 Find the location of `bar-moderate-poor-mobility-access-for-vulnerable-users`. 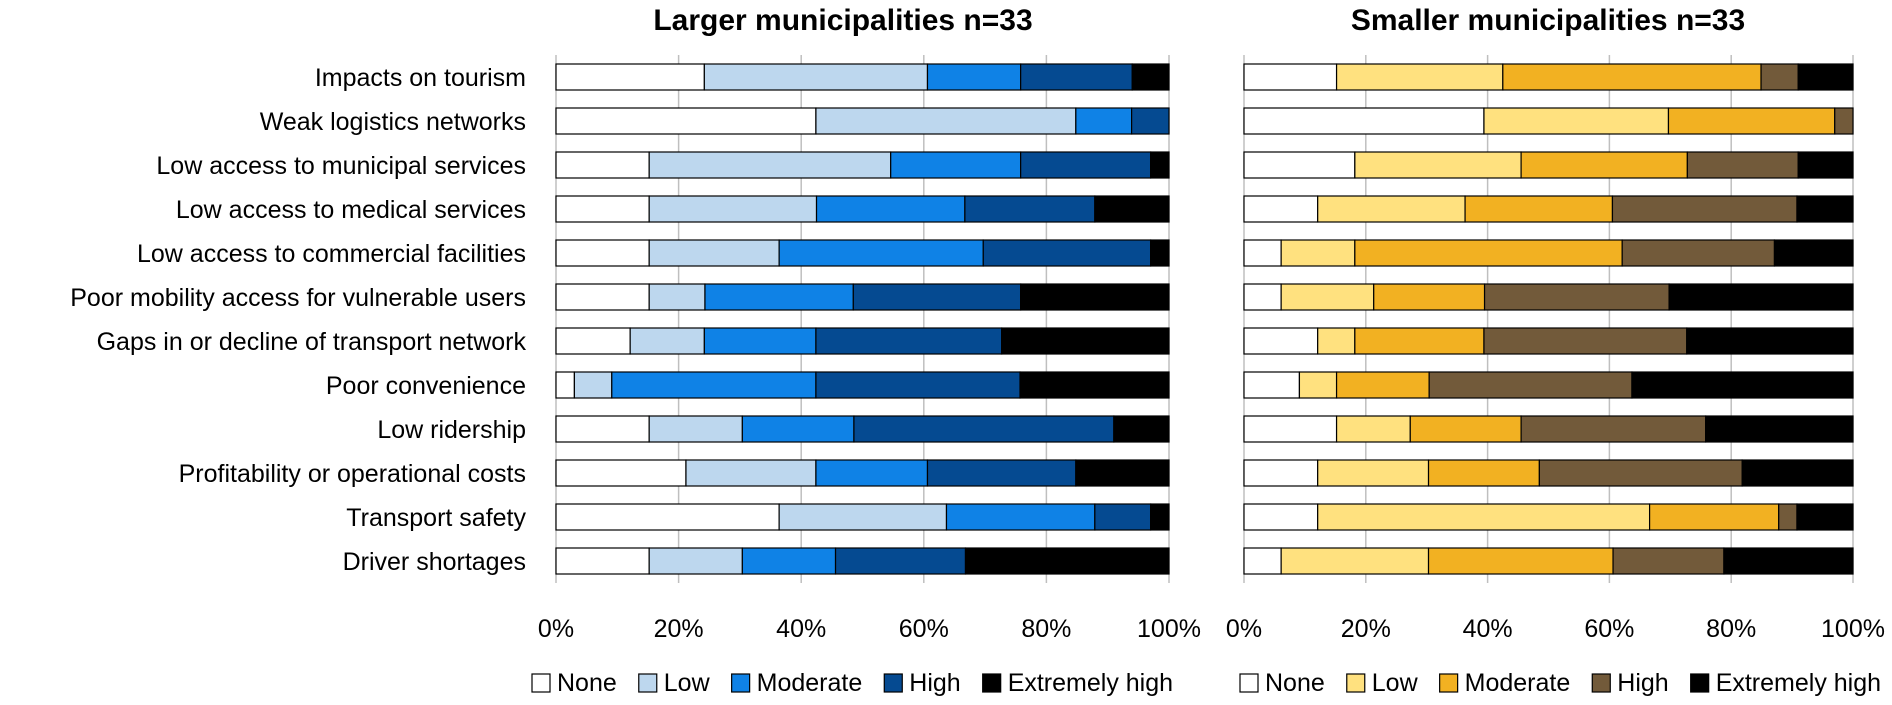

bar-moderate-poor-mobility-access-for-vulnerable-users is located at coordinates (1429, 297).